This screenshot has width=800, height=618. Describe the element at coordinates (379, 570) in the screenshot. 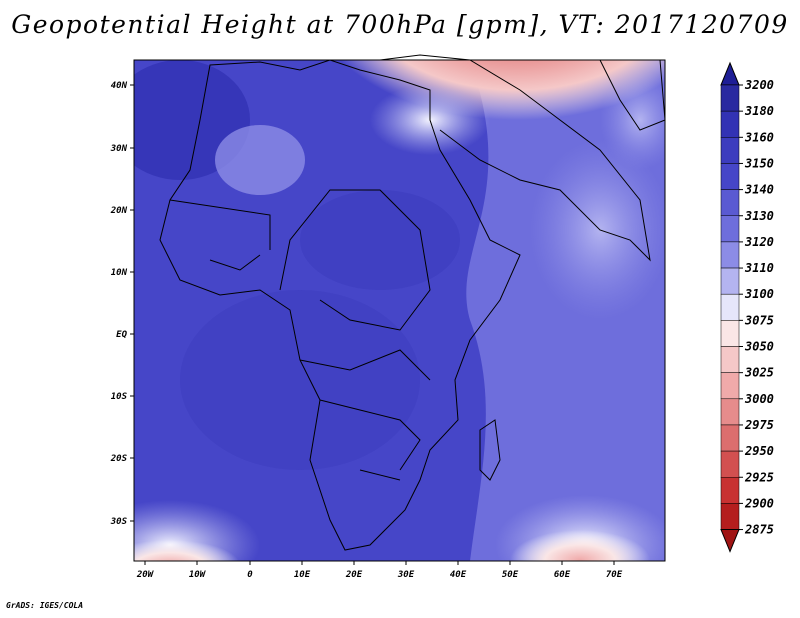

I see `x-axis-ticks: 20W 10W 0 10E 20E 30E 40E 50E 60E 70E` at that location.